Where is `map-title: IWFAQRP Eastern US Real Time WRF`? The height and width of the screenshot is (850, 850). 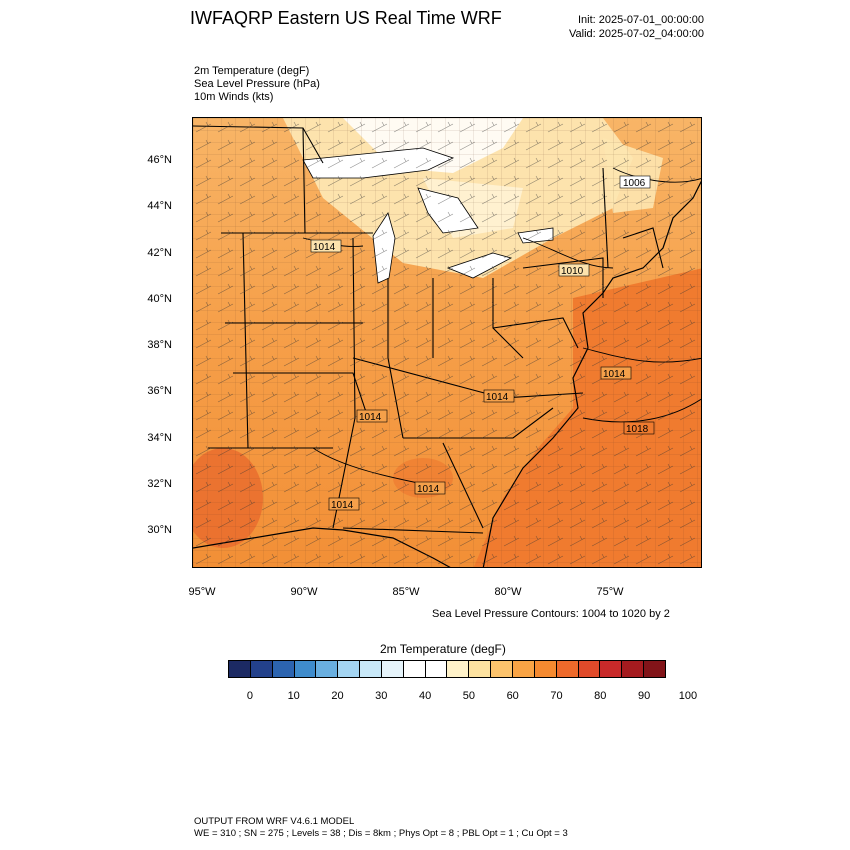 map-title: IWFAQRP Eastern US Real Time WRF is located at coordinates (346, 18).